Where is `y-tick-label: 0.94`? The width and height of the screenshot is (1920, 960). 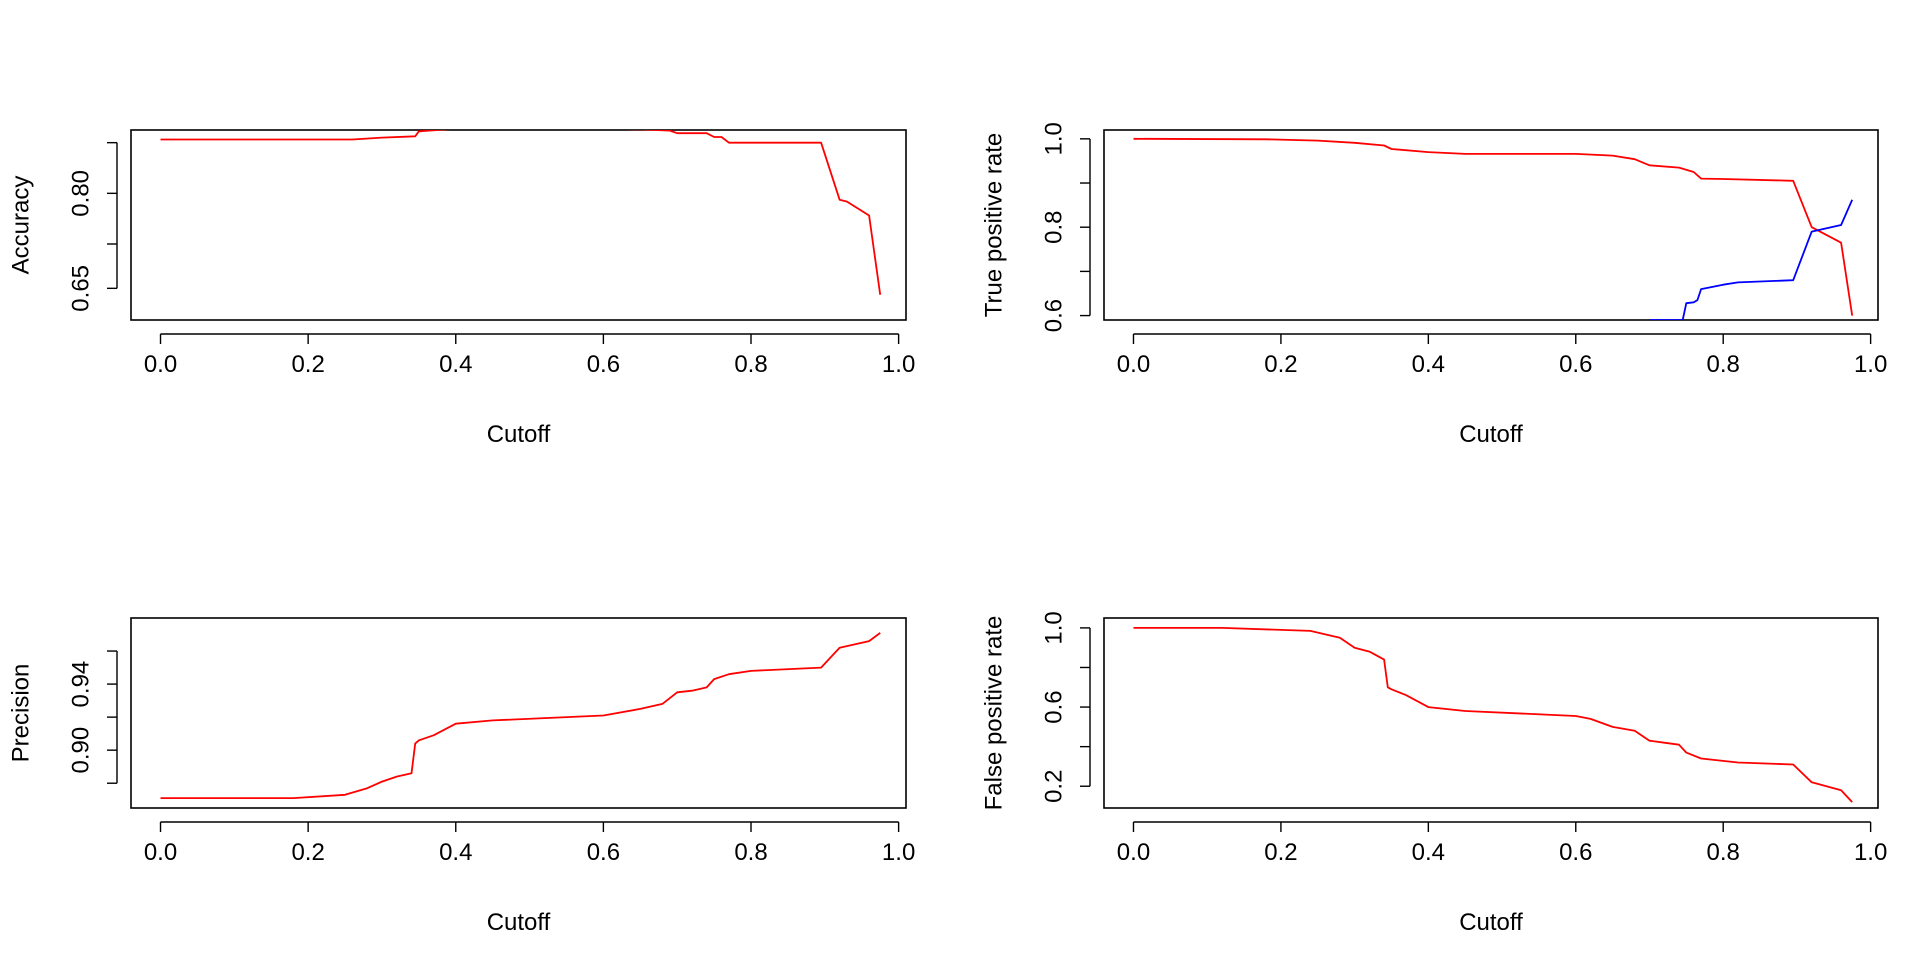
y-tick-label: 0.94 is located at coordinates (81, 684).